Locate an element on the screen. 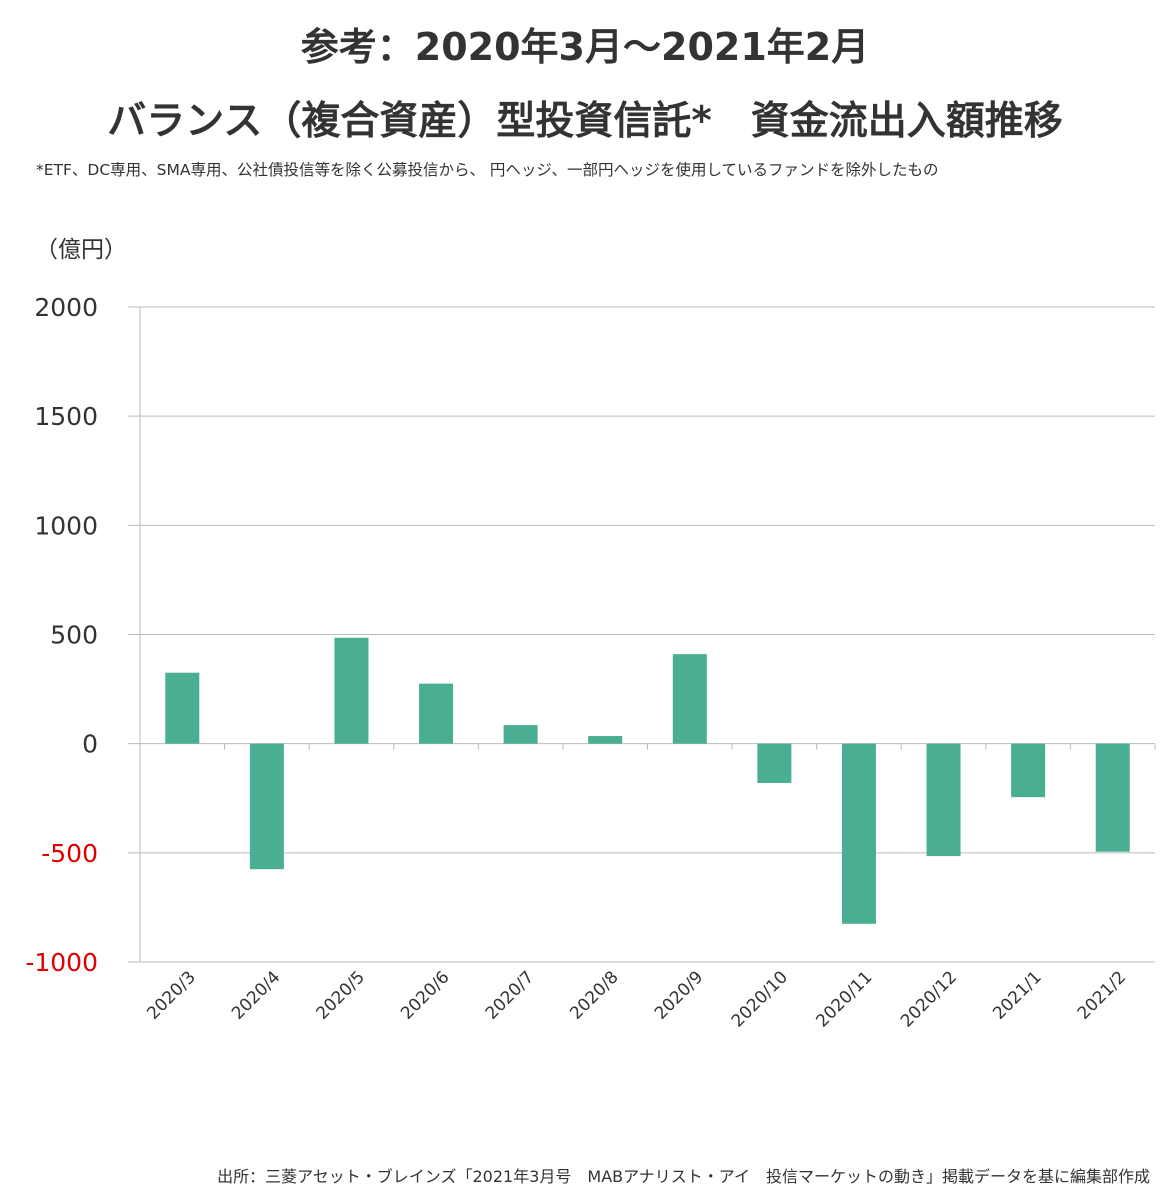 This screenshot has height=1197, width=1170. x-tick-label: 2020/4 is located at coordinates (256, 995).